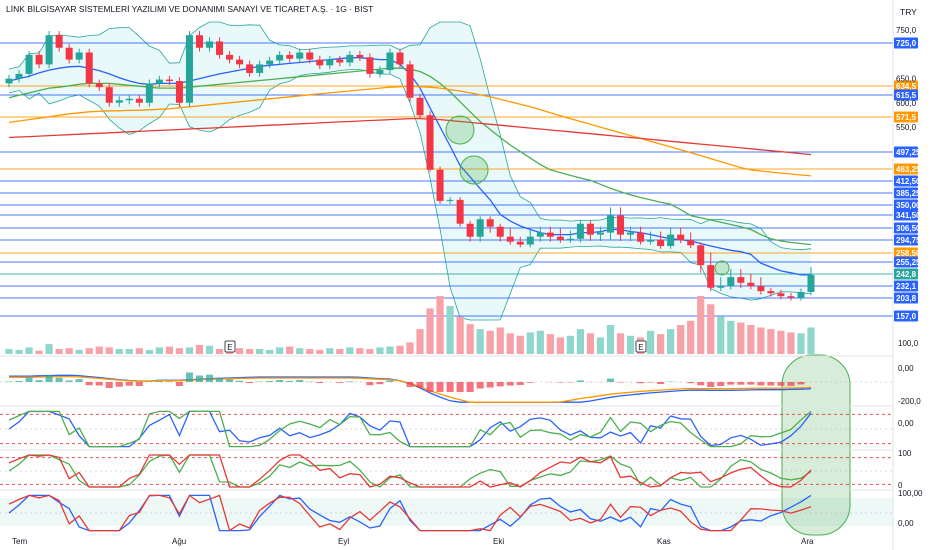 The image size is (932, 550). What do you see at coordinates (907, 240) in the screenshot?
I see `level-tag: 294,75` at bounding box center [907, 240].